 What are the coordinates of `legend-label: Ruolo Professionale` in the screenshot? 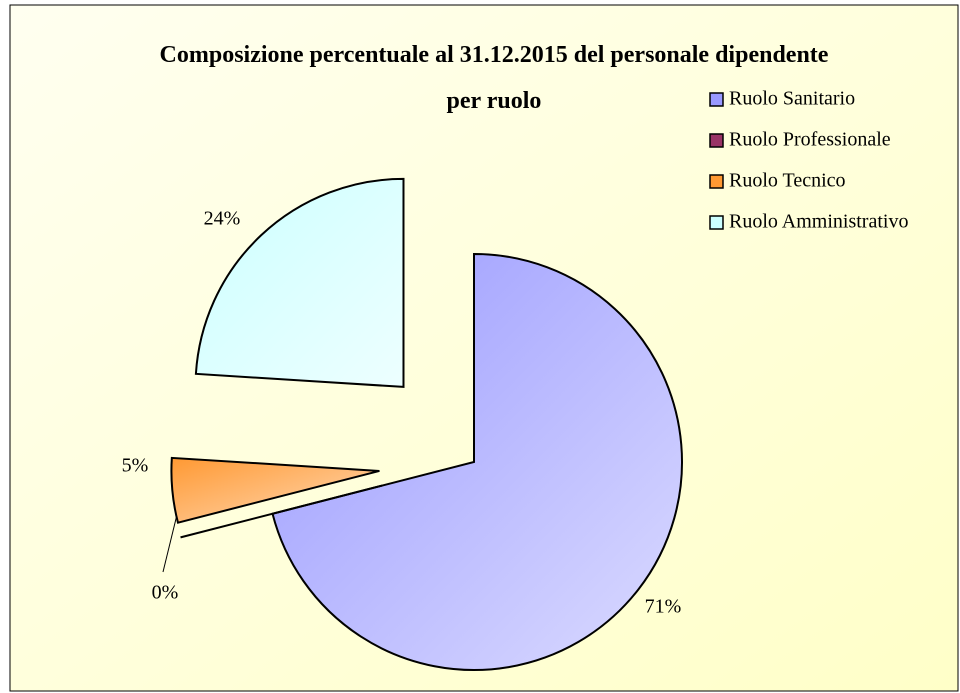 It's located at (810, 140).